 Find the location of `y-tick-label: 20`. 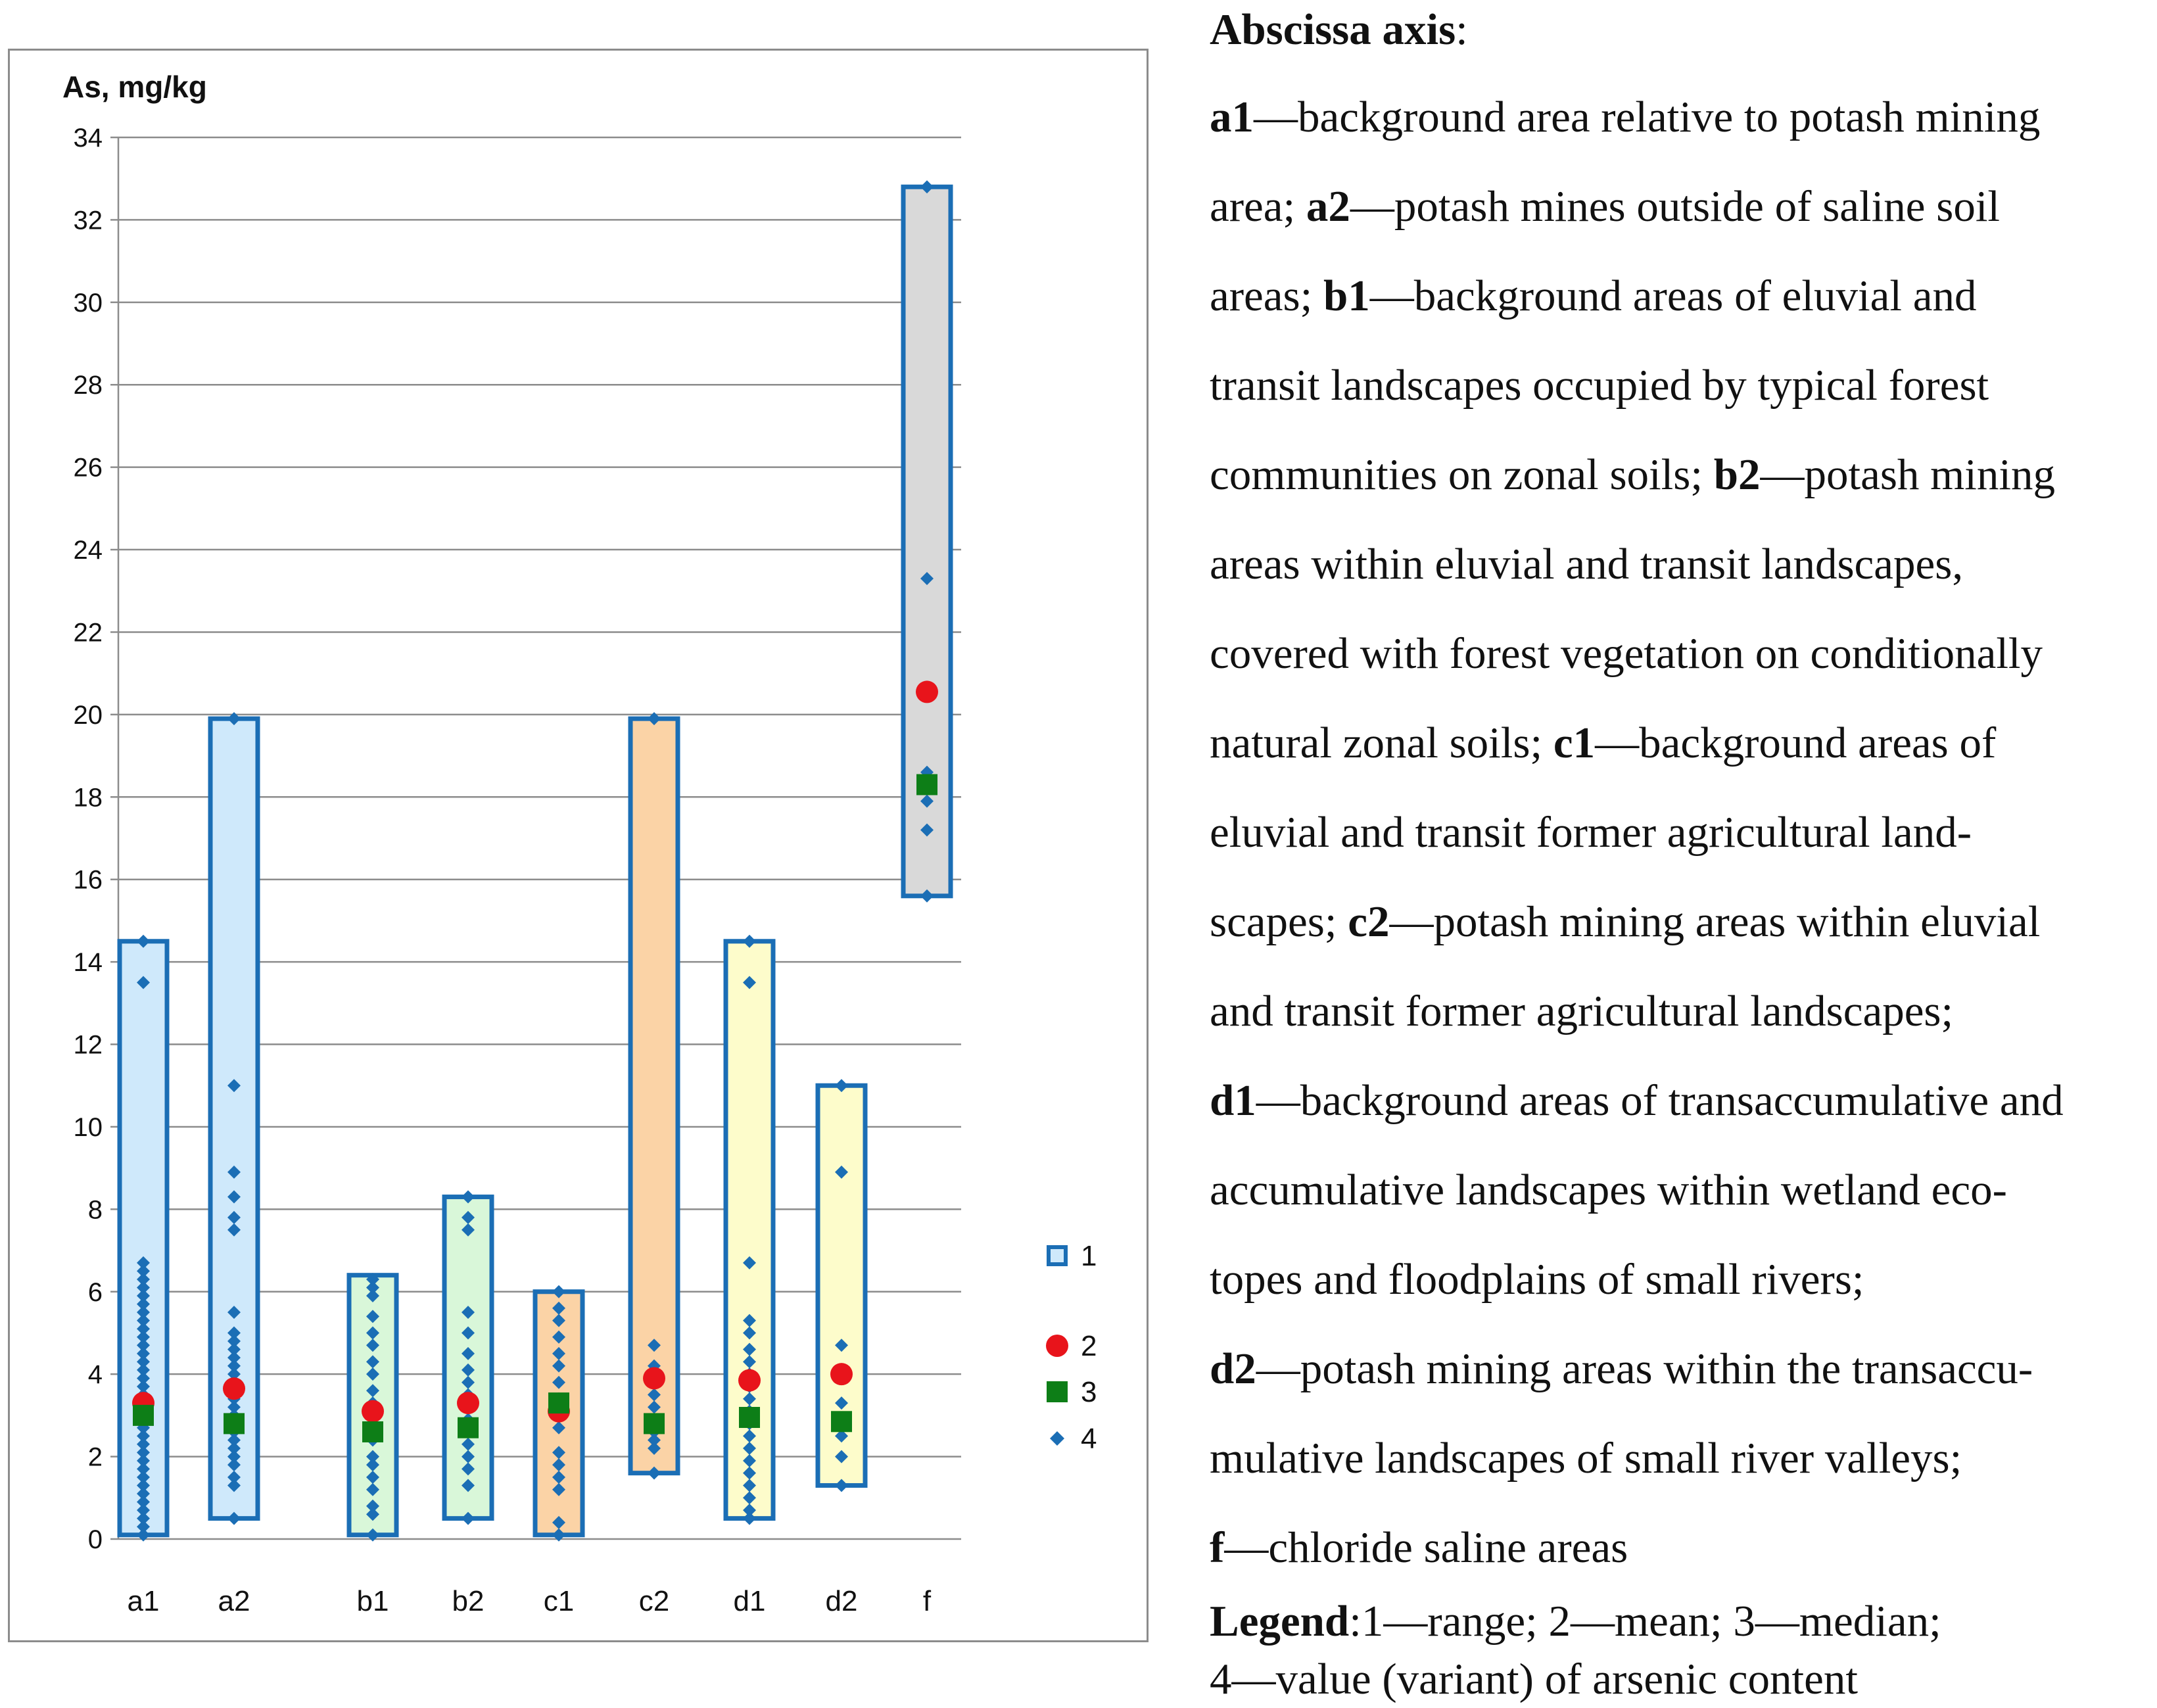

y-tick-label: 20 is located at coordinates (88, 715).